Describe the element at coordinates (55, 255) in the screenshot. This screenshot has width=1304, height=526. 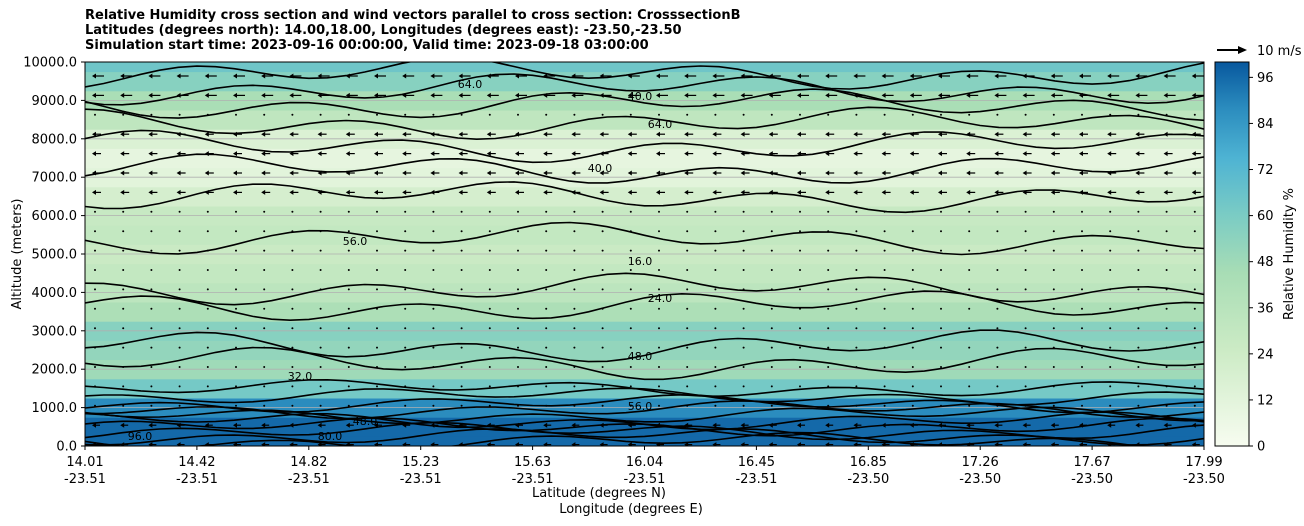
I see `y-tick-label: 5000.0` at that location.